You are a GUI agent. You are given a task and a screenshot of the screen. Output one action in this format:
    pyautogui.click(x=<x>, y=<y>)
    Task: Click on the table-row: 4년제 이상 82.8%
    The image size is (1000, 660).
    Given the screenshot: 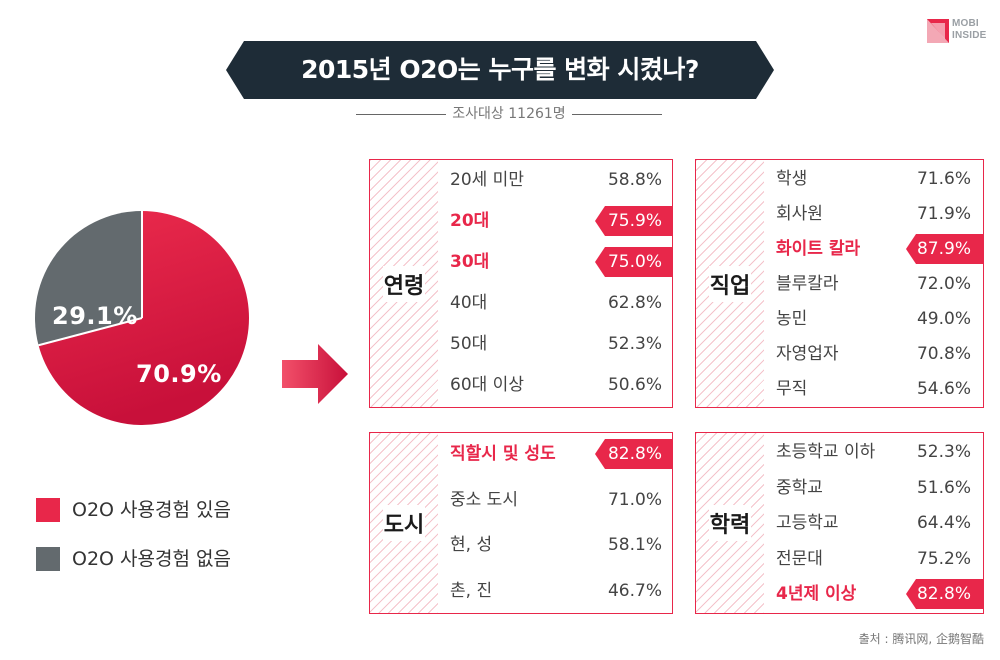 What is the action you would take?
    pyautogui.click(x=880, y=594)
    